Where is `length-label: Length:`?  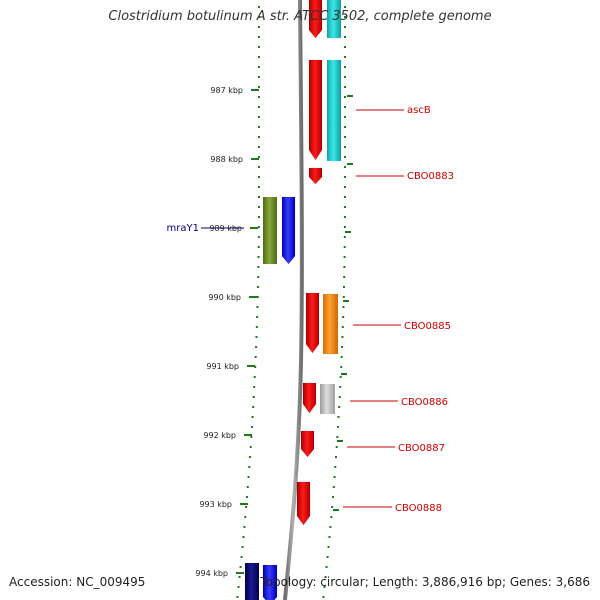 length-label: Length: is located at coordinates (395, 582).